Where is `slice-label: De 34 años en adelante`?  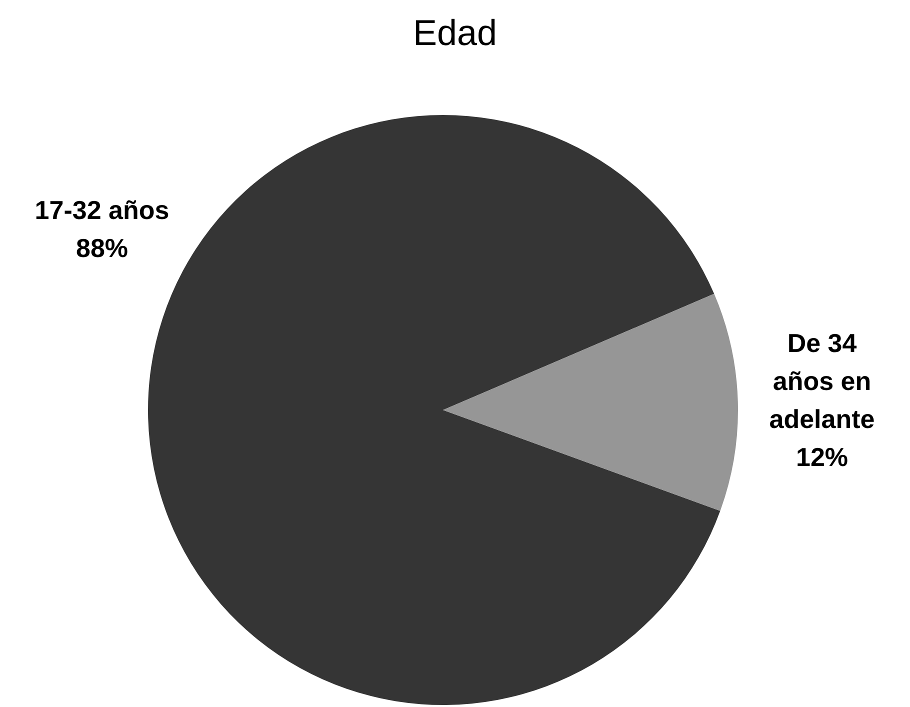 slice-label: De 34 años en adelante is located at coordinates (822, 381).